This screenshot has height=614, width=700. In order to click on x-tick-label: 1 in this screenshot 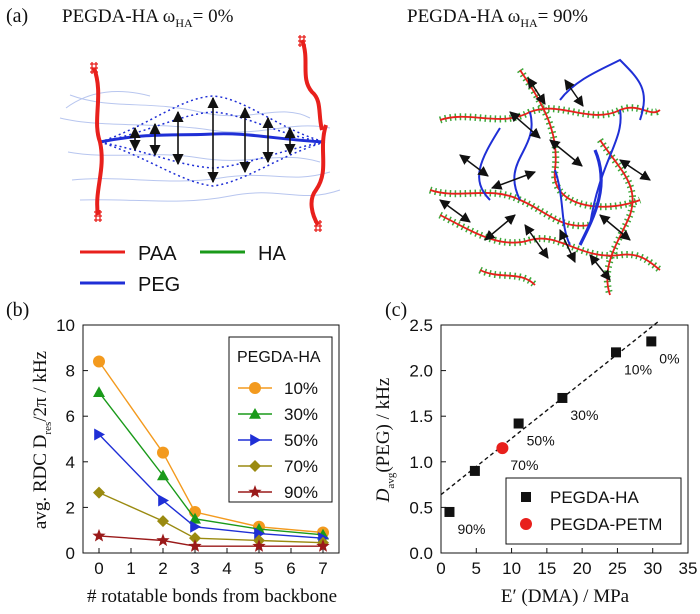, I will do `click(130, 568)`.